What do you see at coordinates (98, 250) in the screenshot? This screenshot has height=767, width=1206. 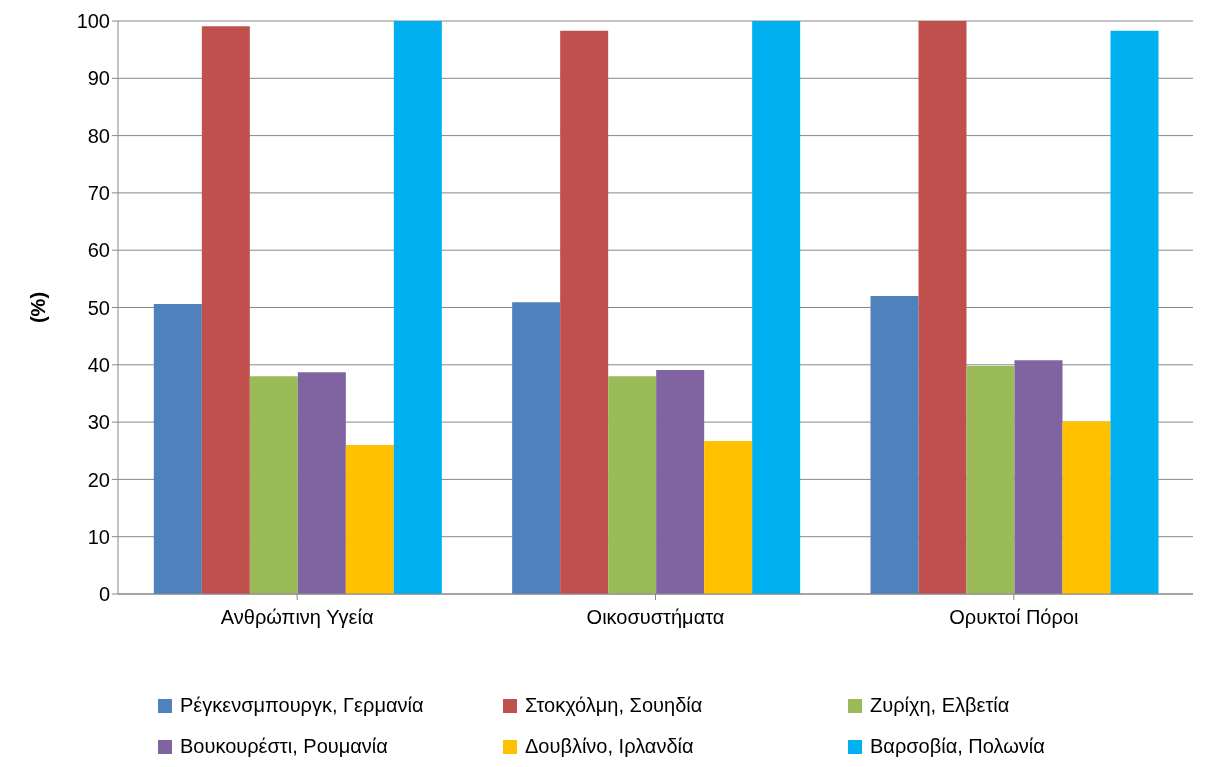 I see `y-tick-label: 60` at bounding box center [98, 250].